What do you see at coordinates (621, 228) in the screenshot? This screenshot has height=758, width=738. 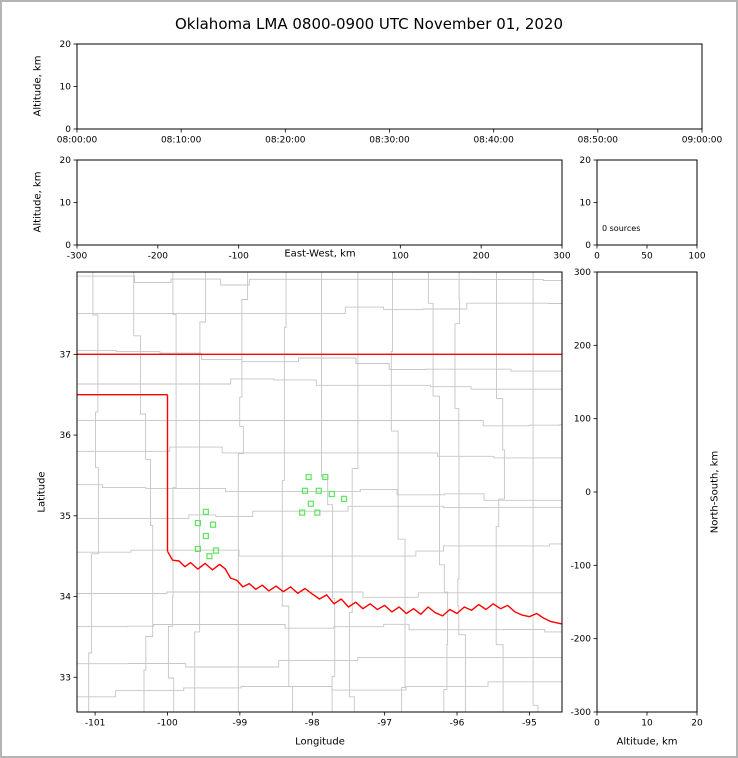 I see `source-count-annotation: 0 sources` at bounding box center [621, 228].